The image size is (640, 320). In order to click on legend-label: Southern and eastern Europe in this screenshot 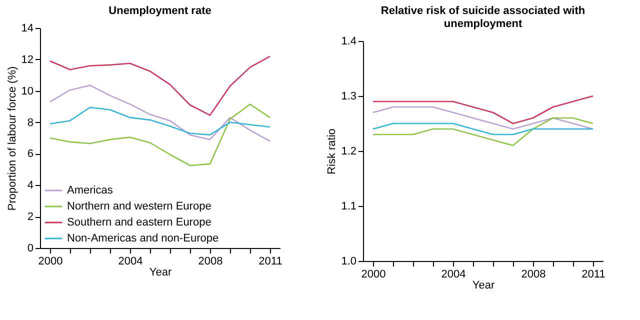, I will do `click(139, 222)`.